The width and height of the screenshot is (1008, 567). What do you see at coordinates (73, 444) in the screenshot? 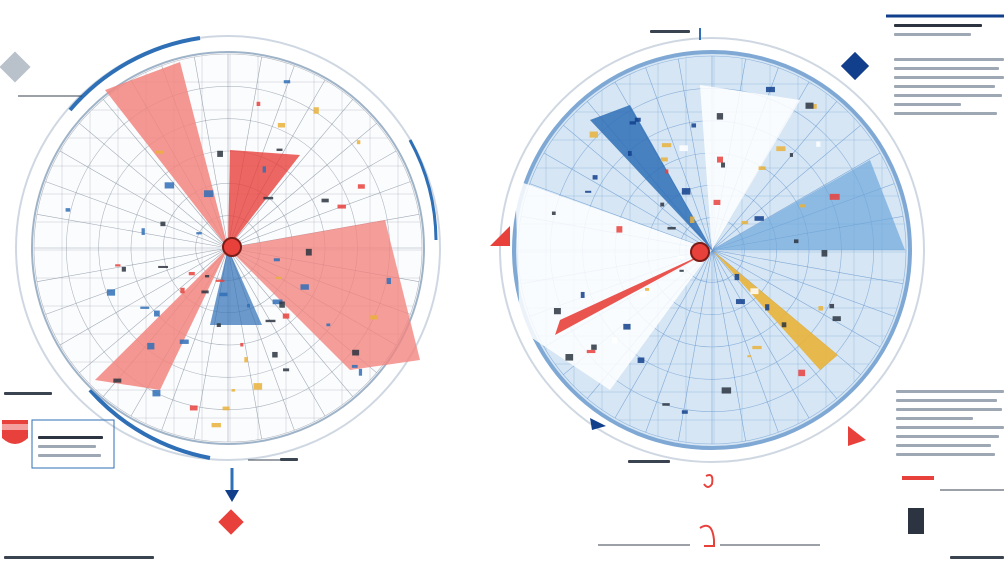
I see `left-legend-box` at bounding box center [73, 444].